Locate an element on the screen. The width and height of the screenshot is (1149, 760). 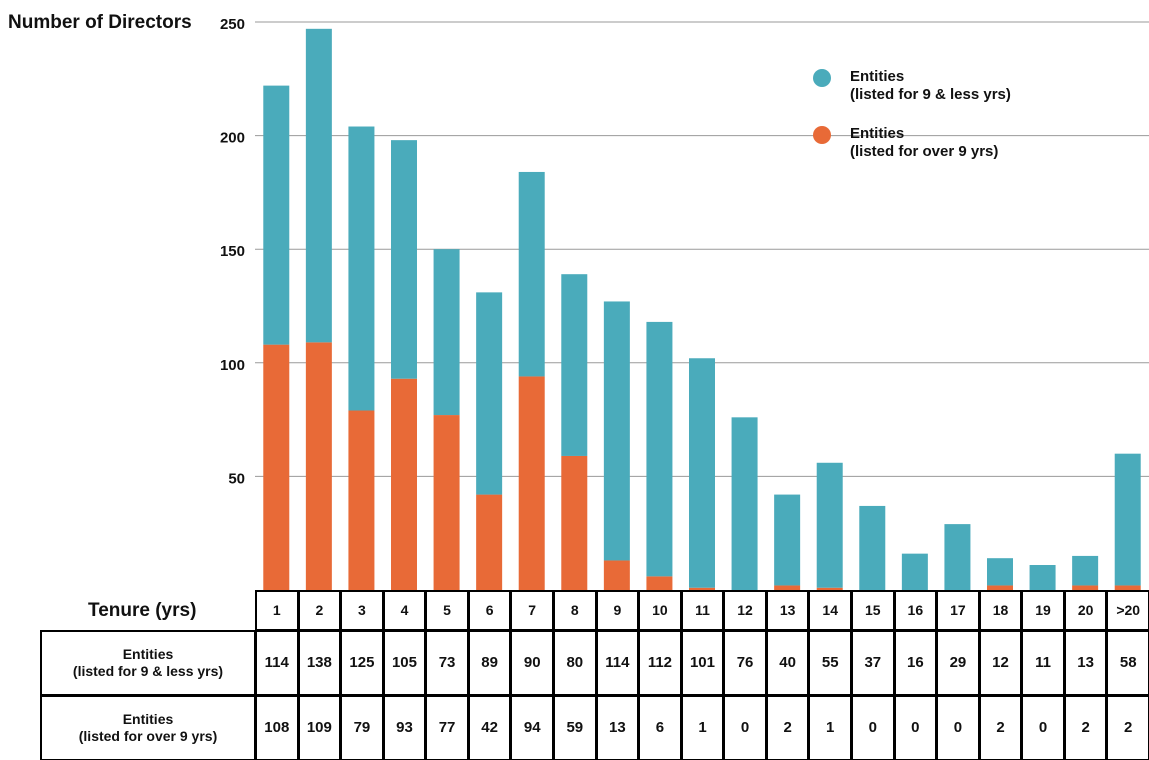
table-cell: 73 is located at coordinates (447, 663).